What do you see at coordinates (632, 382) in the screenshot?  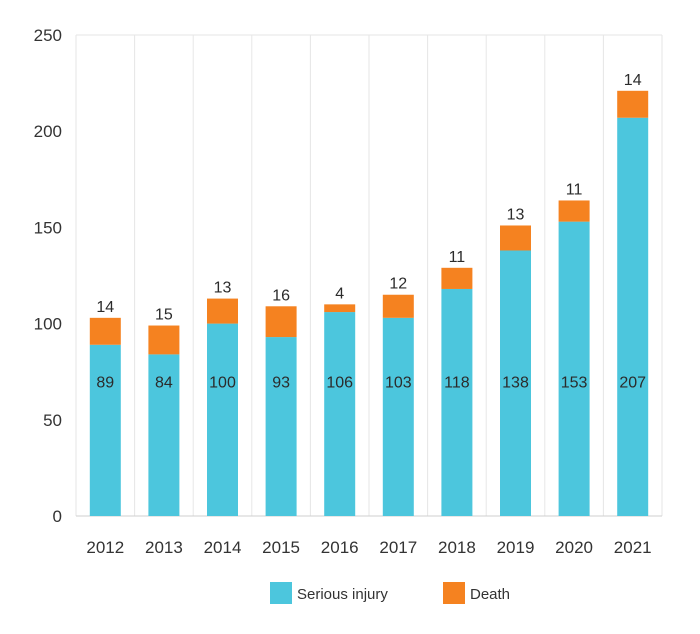 I see `data-label-serious-injury: 207` at bounding box center [632, 382].